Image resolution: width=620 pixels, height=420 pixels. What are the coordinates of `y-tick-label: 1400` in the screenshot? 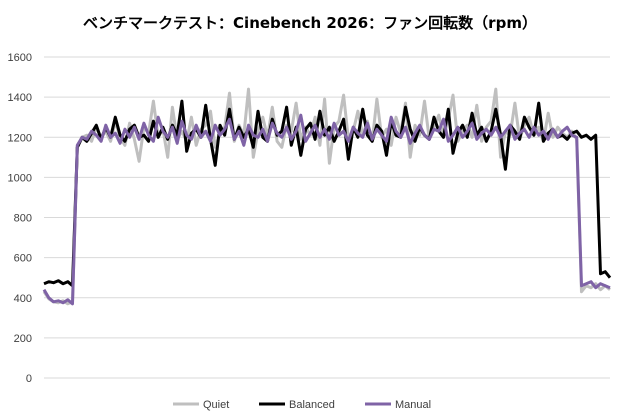 It's located at (20, 98).